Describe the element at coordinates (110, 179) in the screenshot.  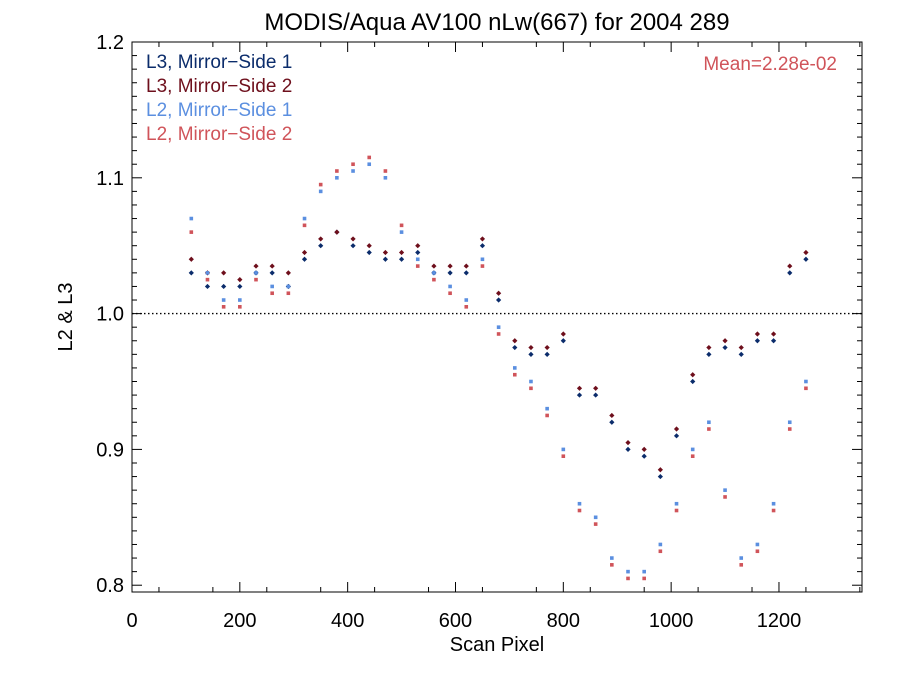
I see `y-tick-label: 1.1` at that location.